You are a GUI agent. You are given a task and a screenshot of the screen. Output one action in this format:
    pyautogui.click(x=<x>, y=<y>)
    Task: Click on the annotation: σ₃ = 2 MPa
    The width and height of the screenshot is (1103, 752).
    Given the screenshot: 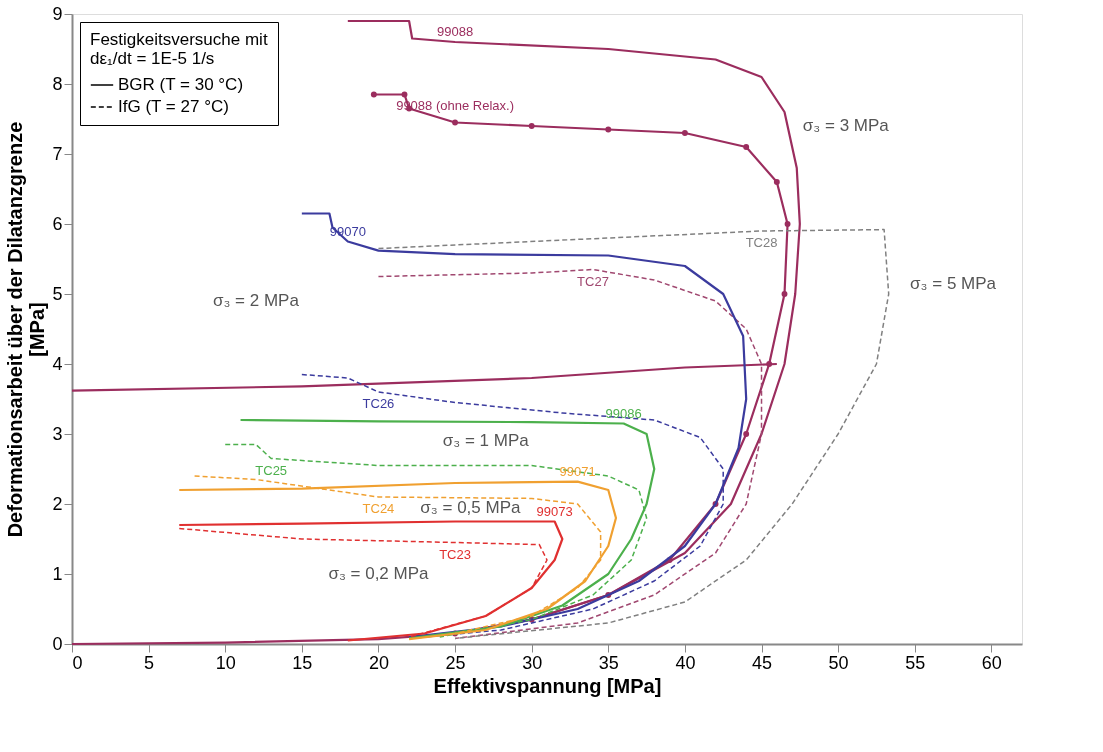 What is the action you would take?
    pyautogui.click(x=256, y=300)
    